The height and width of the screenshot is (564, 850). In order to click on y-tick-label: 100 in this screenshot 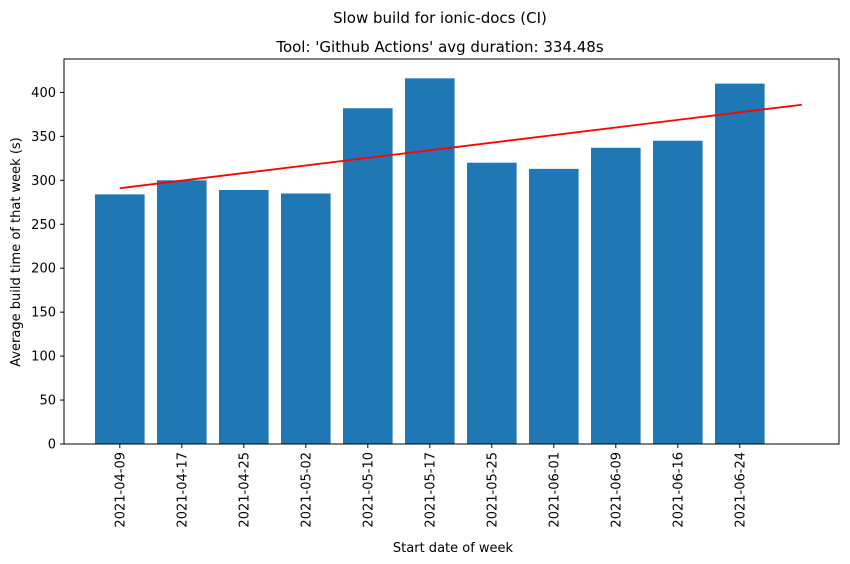, I will do `click(43, 357)`.